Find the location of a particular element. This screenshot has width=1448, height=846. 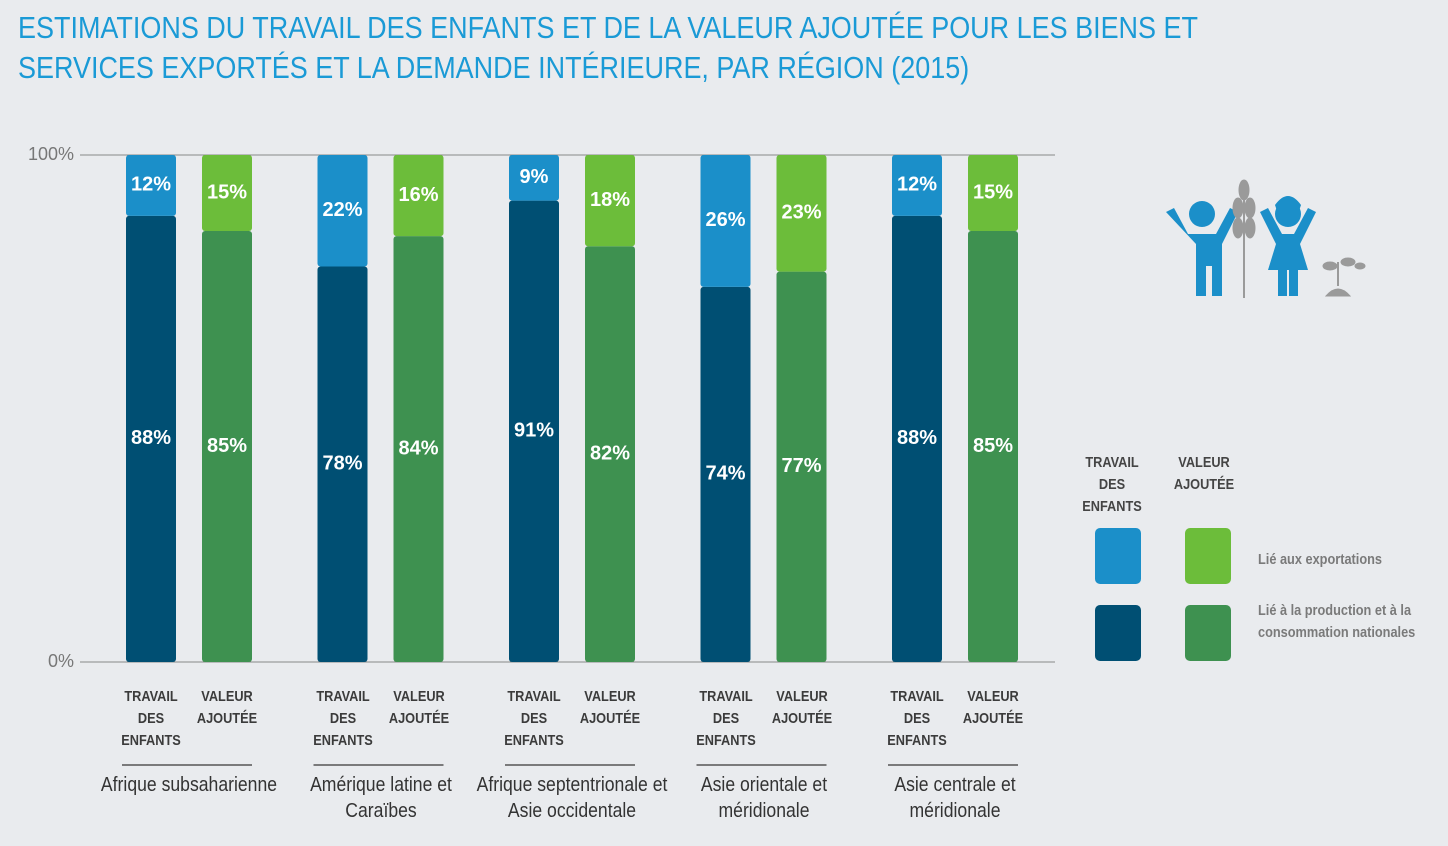

data-label: 74% is located at coordinates (725, 474).